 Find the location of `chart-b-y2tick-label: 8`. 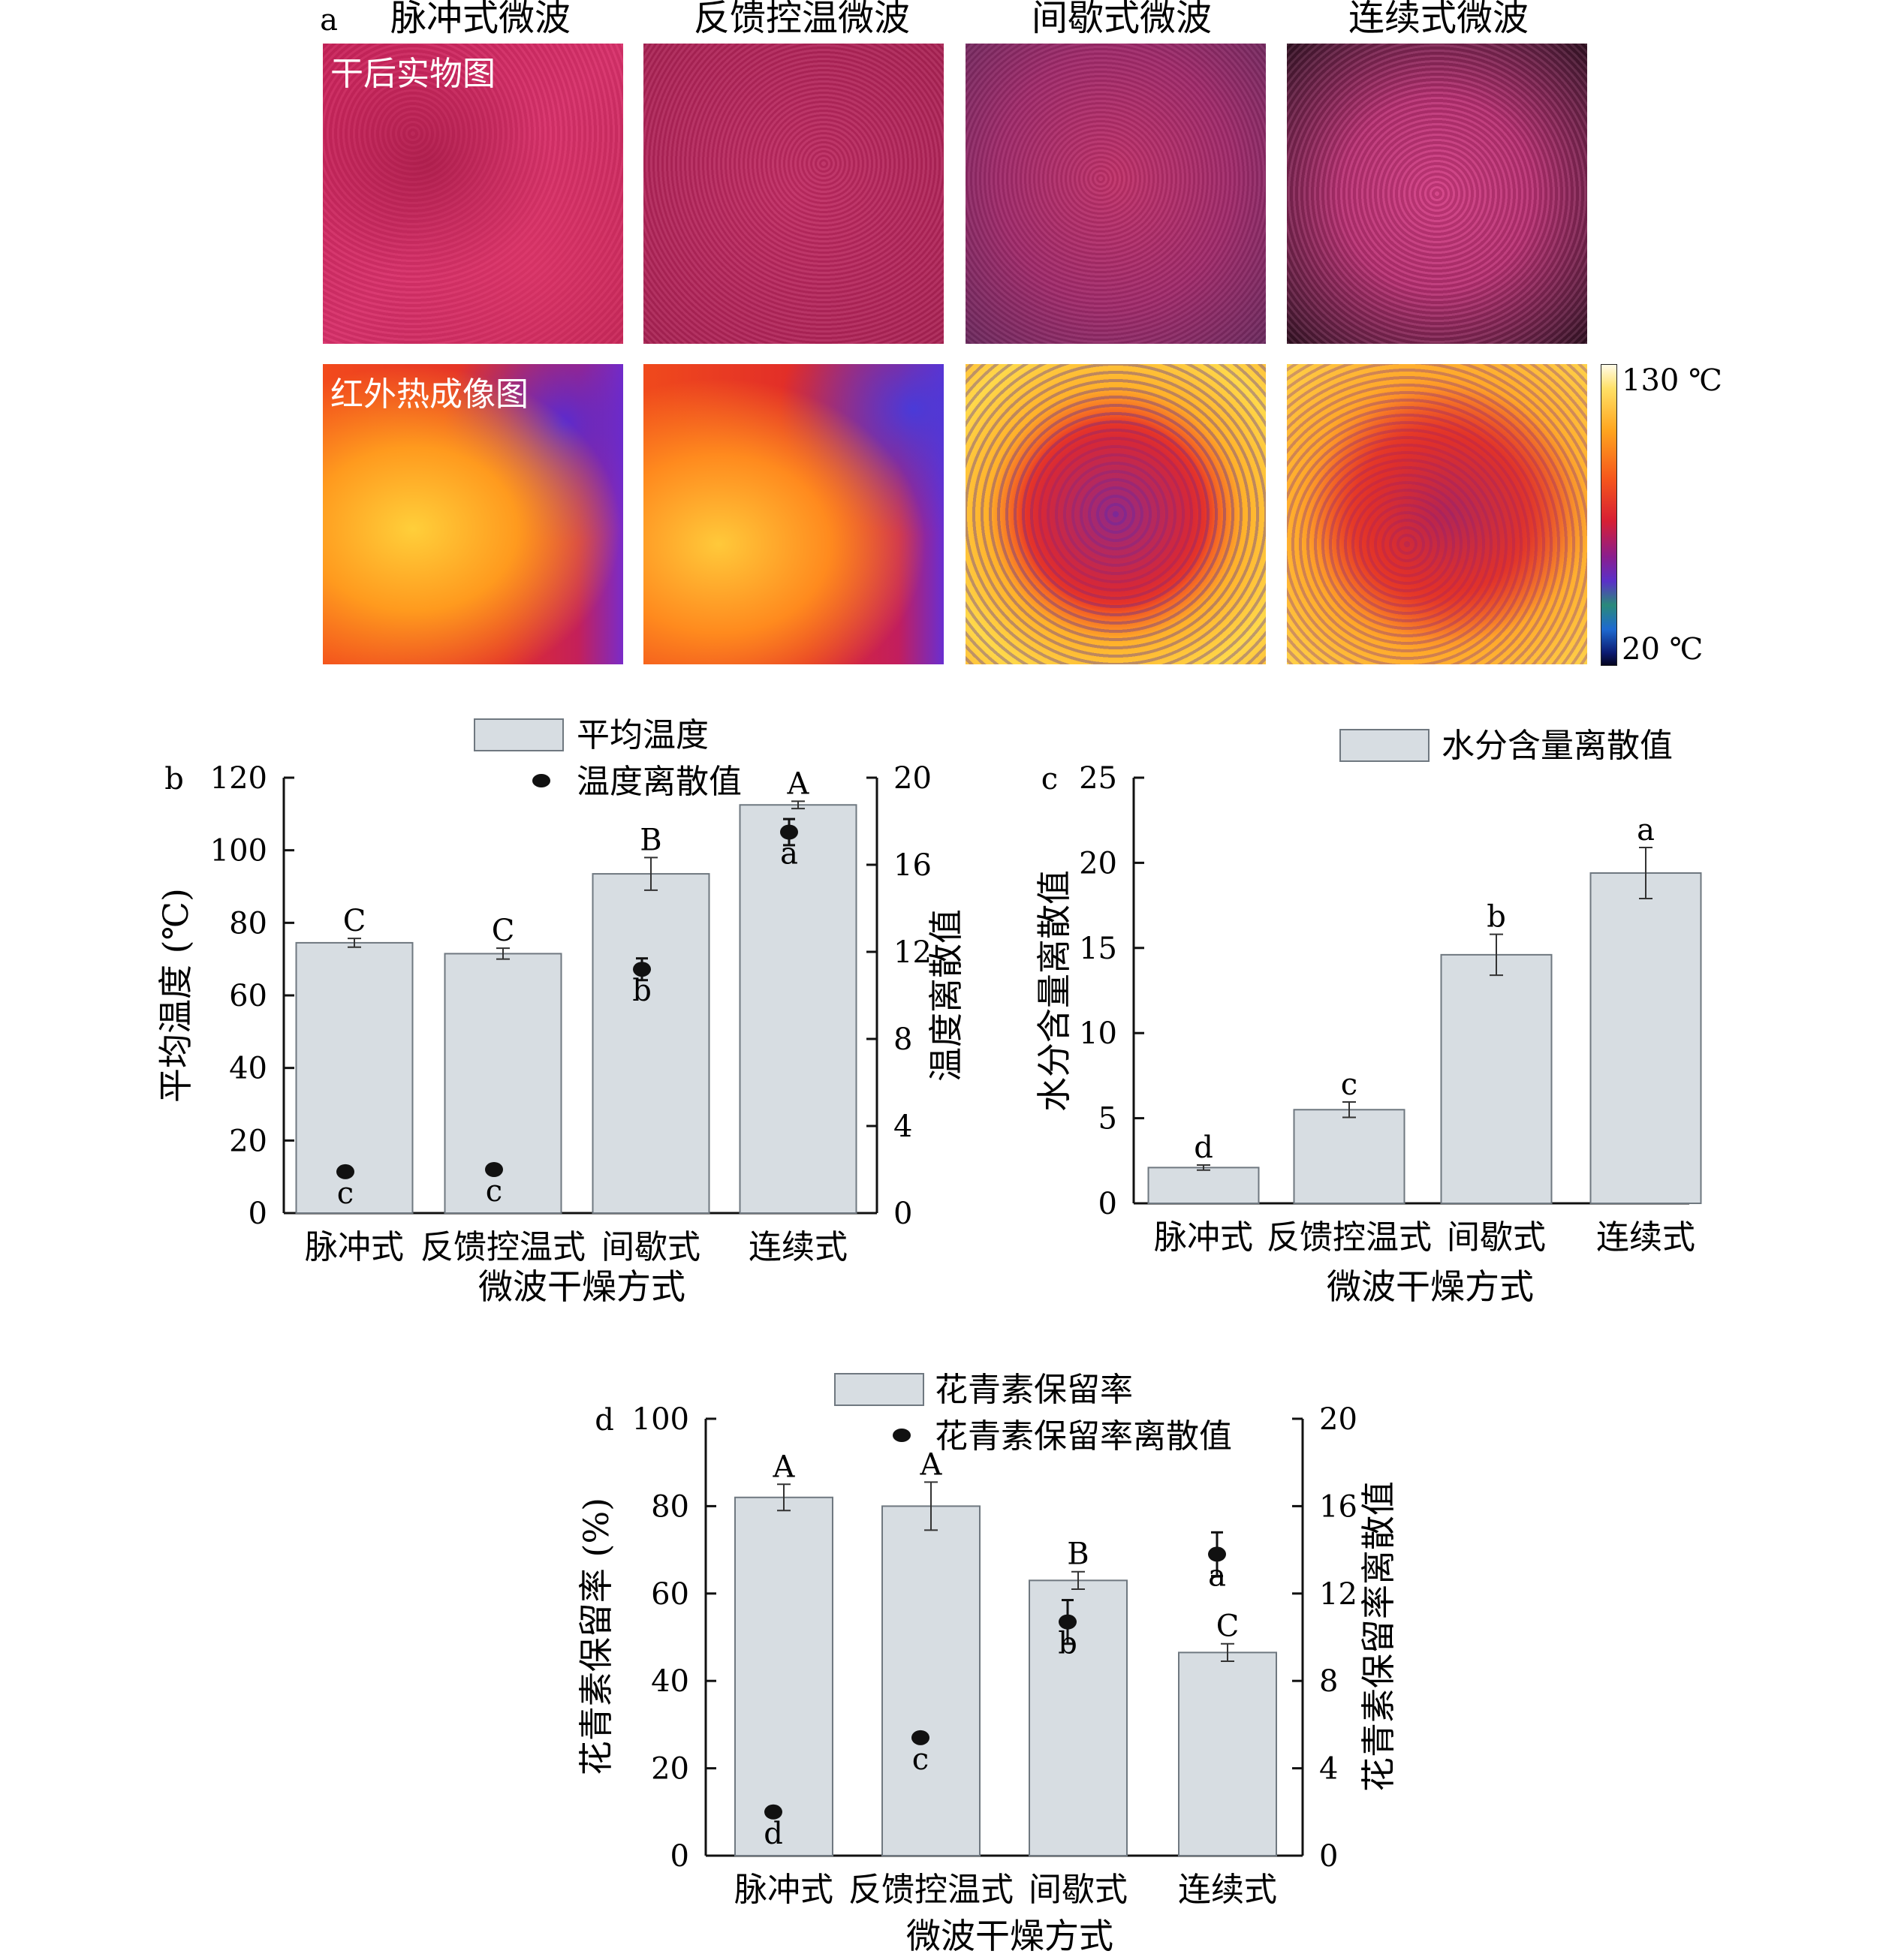

chart-b-y2tick-label: 8 is located at coordinates (902, 1039).